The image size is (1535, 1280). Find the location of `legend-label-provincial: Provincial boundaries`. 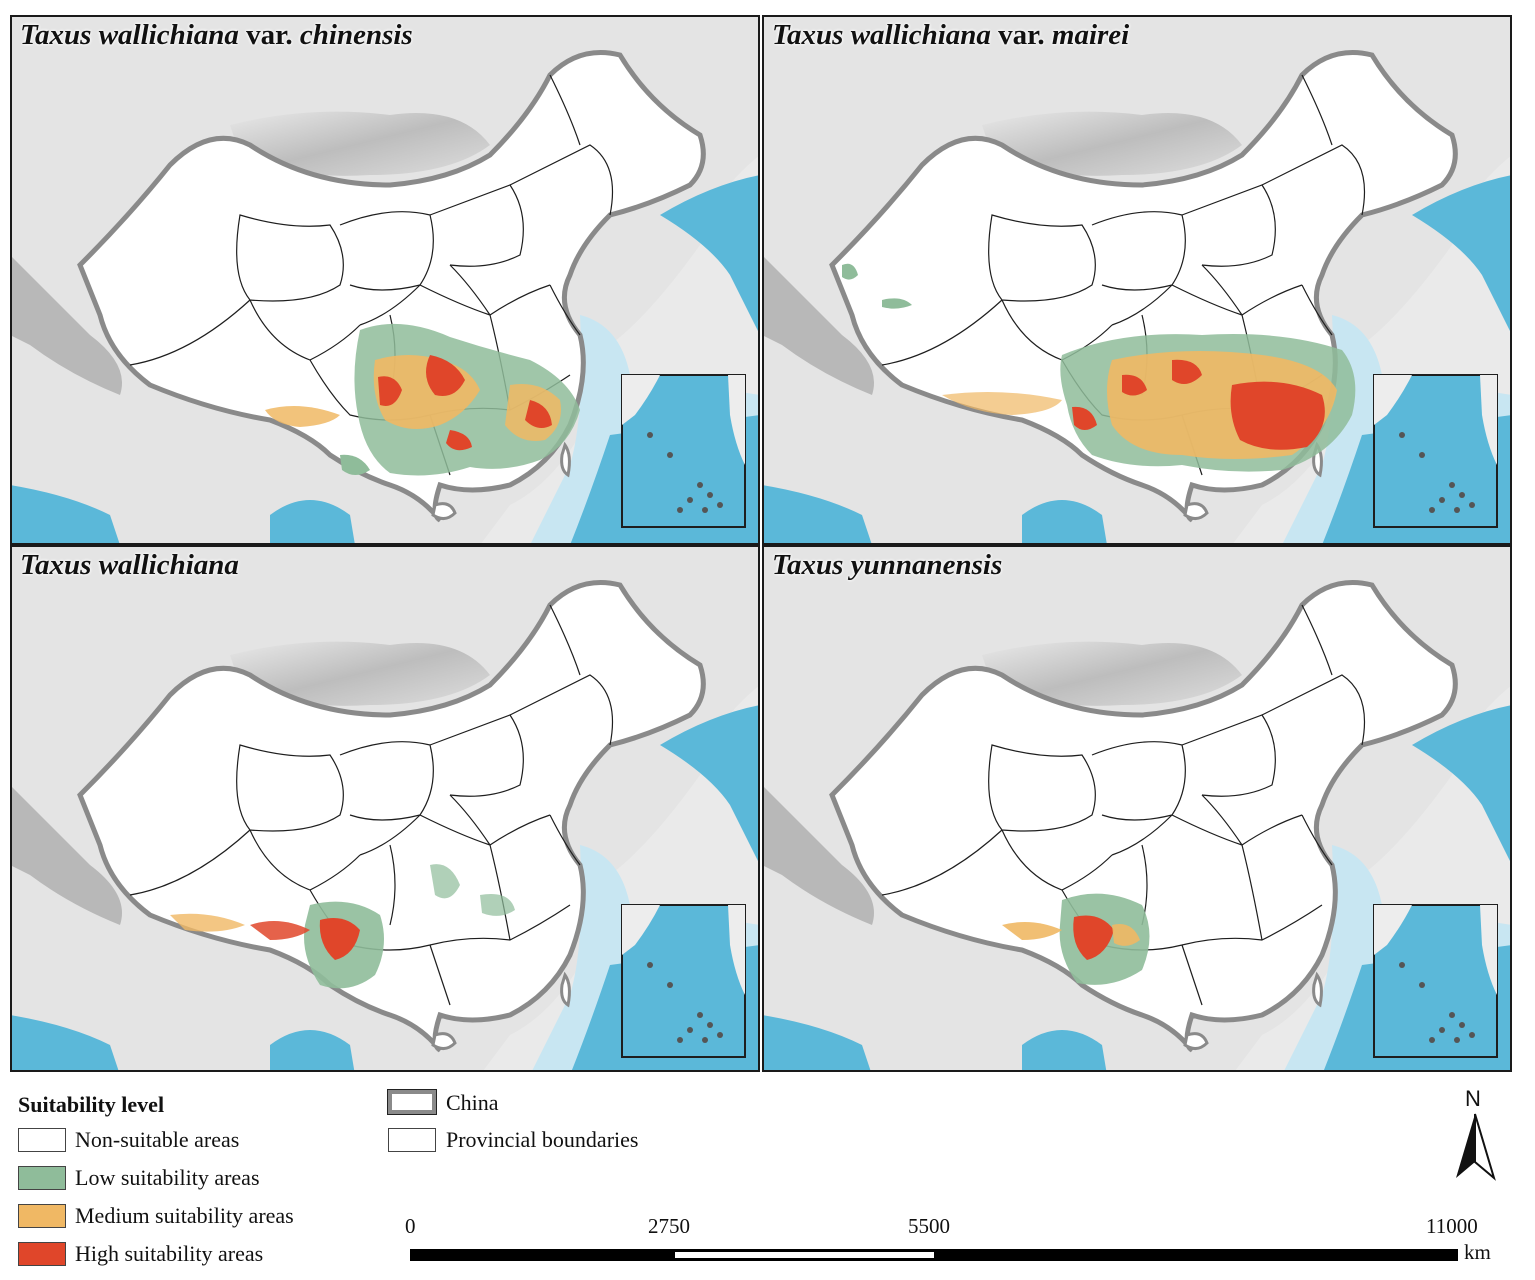

legend-label-provincial: Provincial boundaries is located at coordinates (542, 1139).